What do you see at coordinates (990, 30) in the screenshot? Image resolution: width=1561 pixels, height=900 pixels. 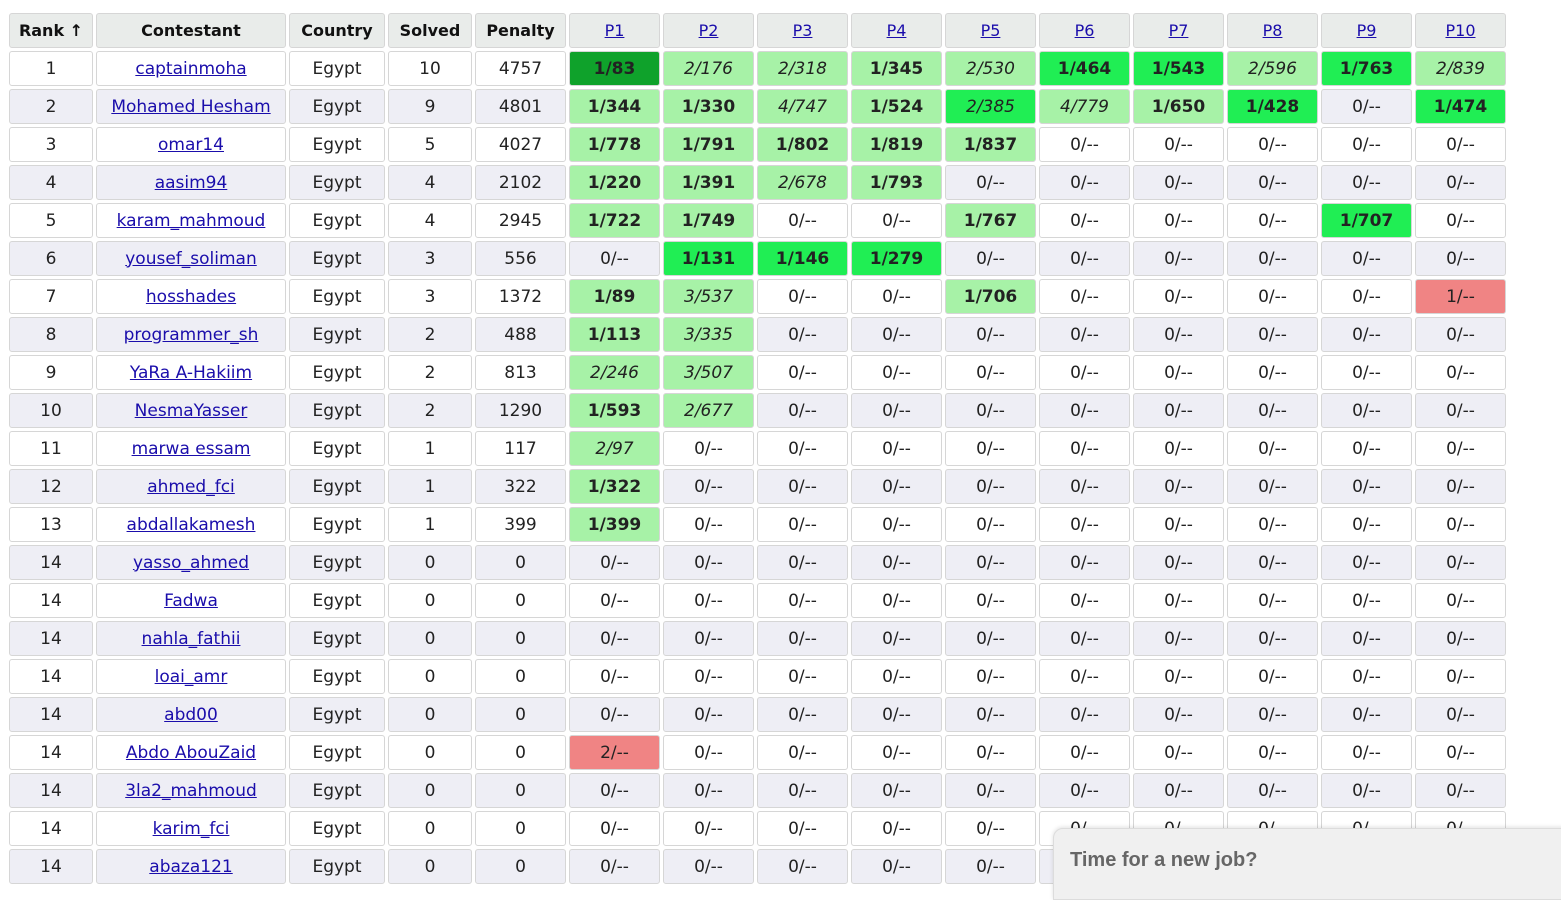 I see `problem-link-p5: P5` at bounding box center [990, 30].